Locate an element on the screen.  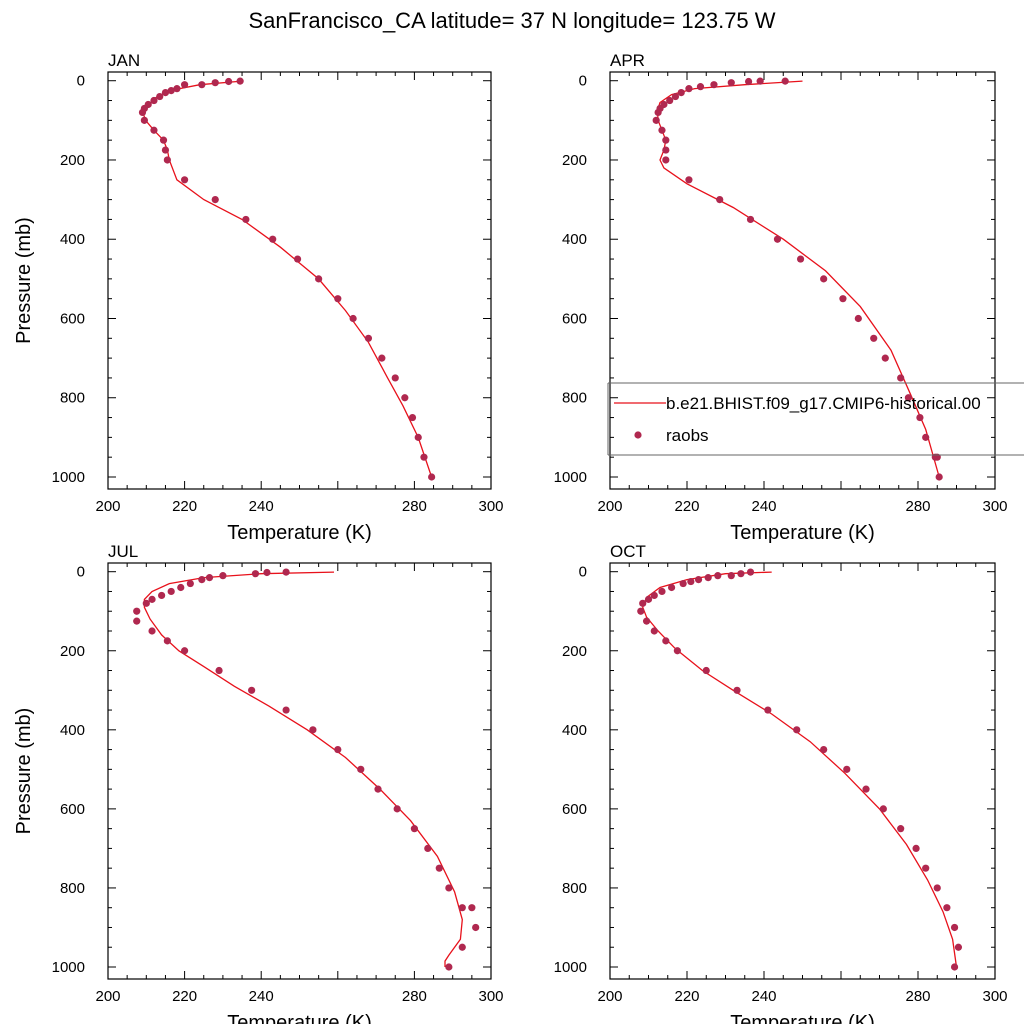
panel-title: JAN is located at coordinates (124, 60).